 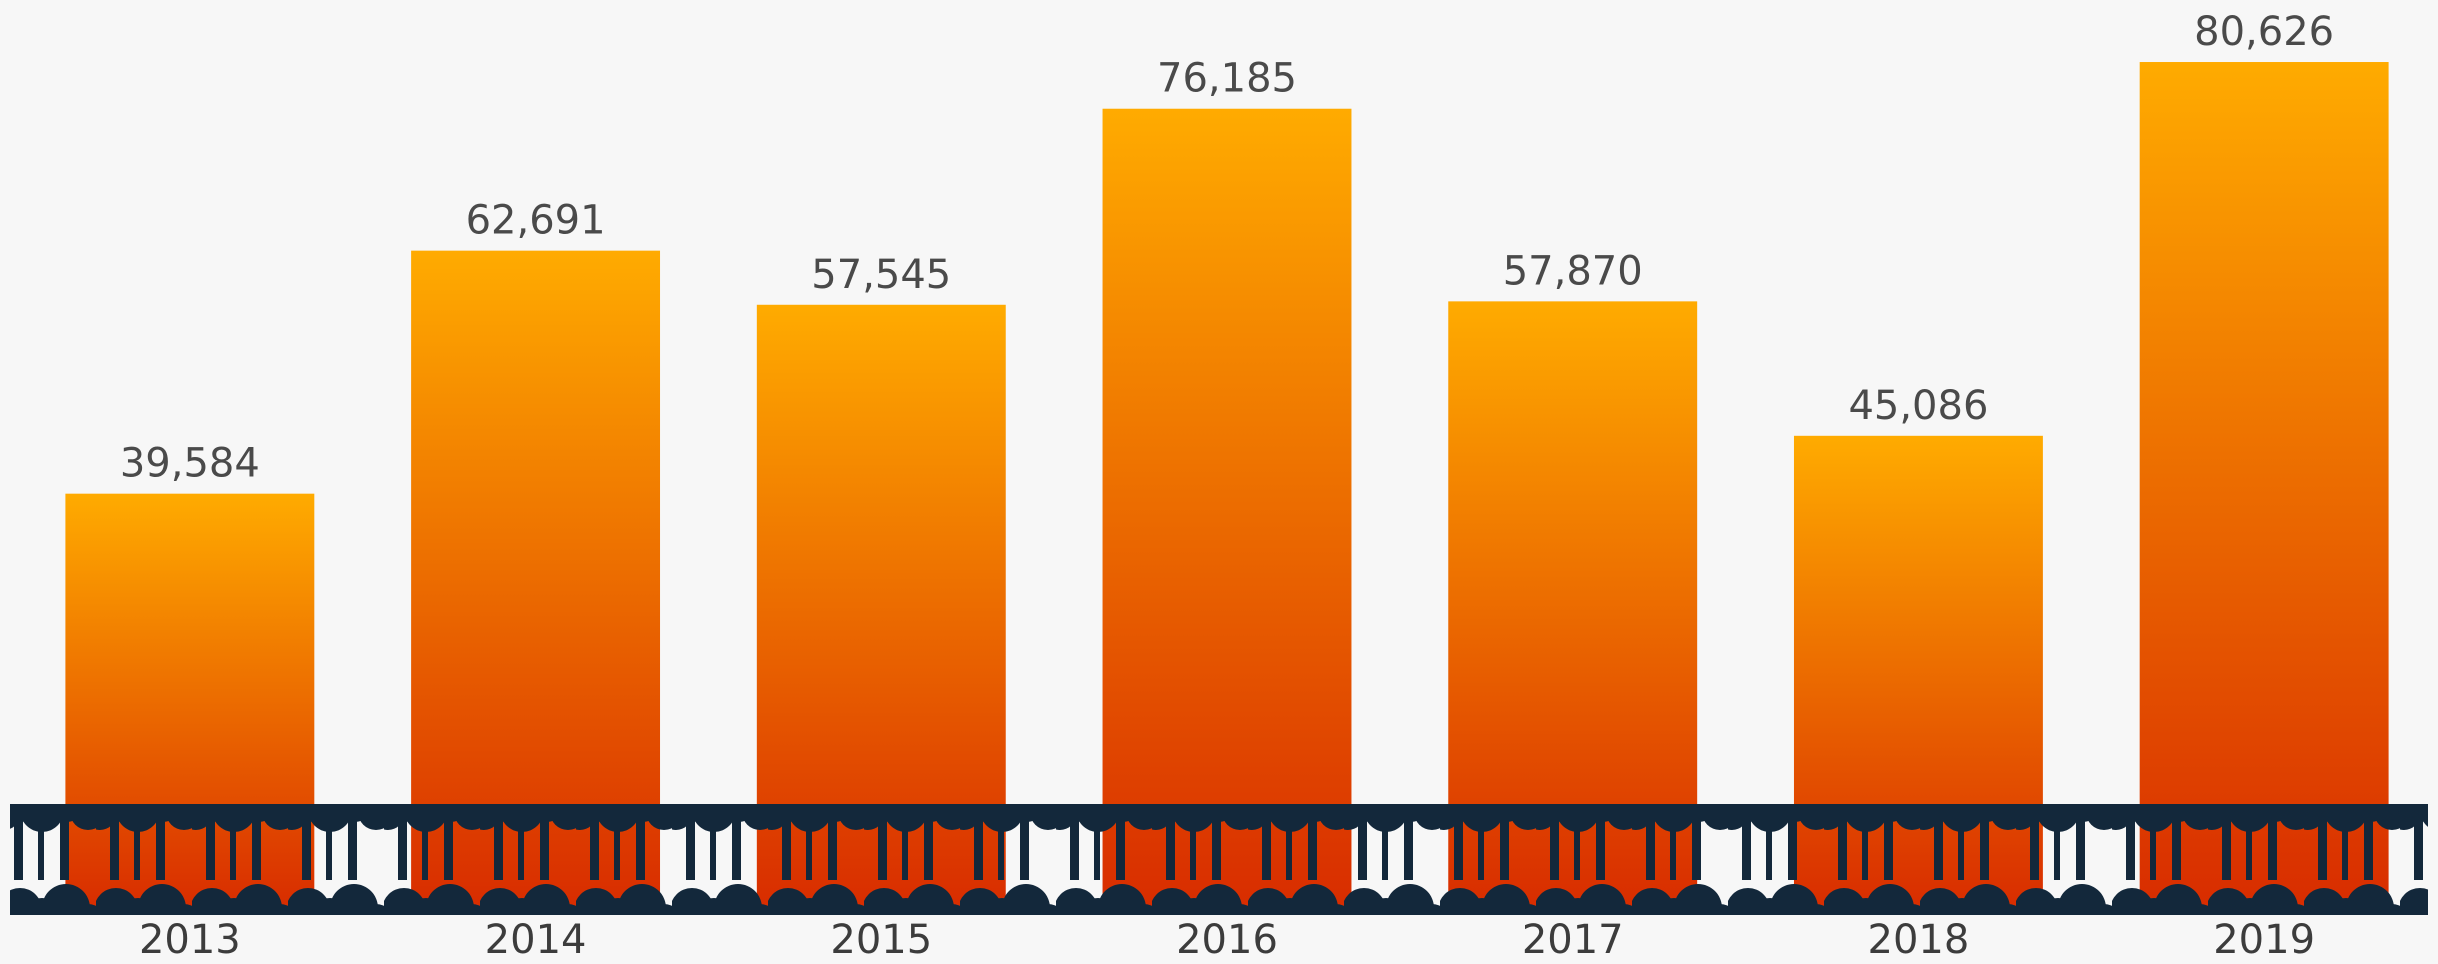 I want to click on value-label: 45,086, so click(x=1918, y=406).